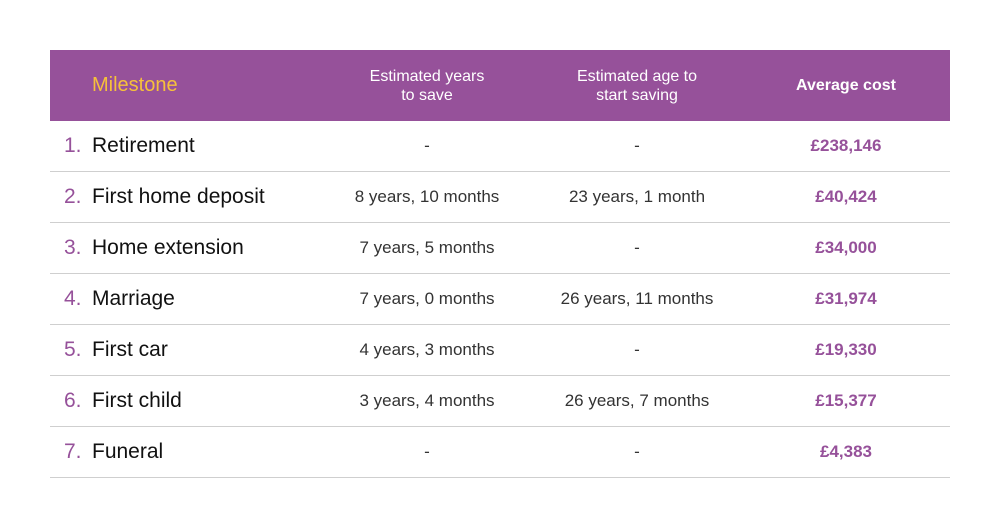  What do you see at coordinates (73, 451) in the screenshot?
I see `row-number: 7.` at bounding box center [73, 451].